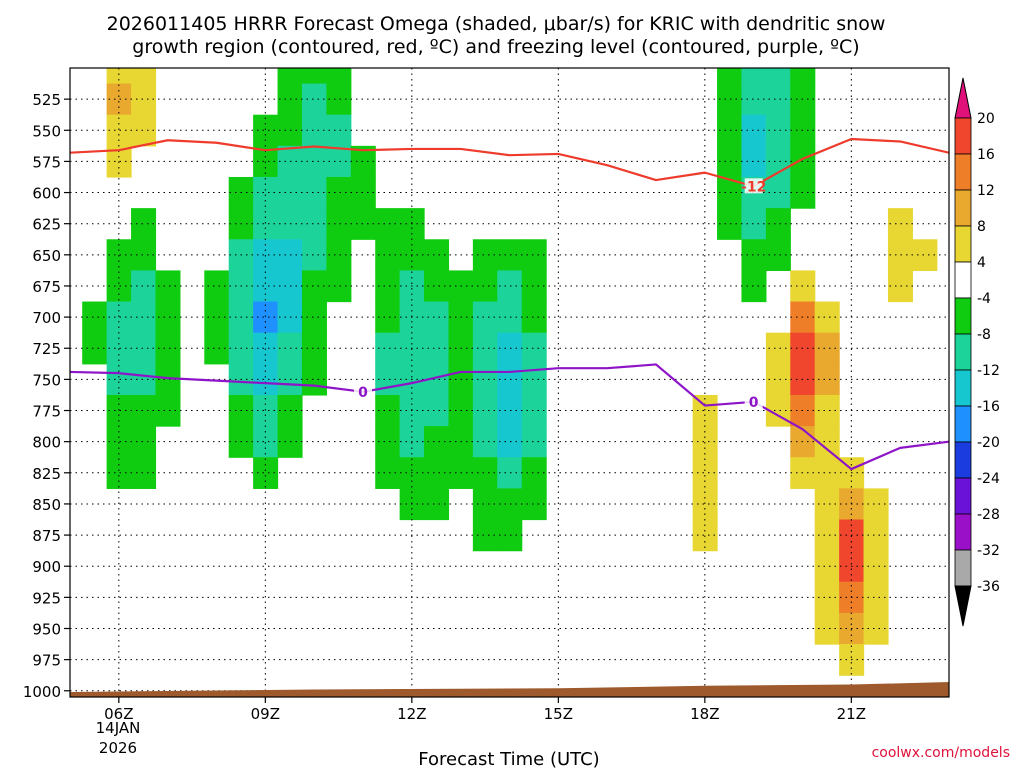  Describe the element at coordinates (977, 352) in the screenshot. I see `colorbar: 20 16 12 8 4 -4 -8 -12 -16 -20 -24 -28 -32 -36` at that location.